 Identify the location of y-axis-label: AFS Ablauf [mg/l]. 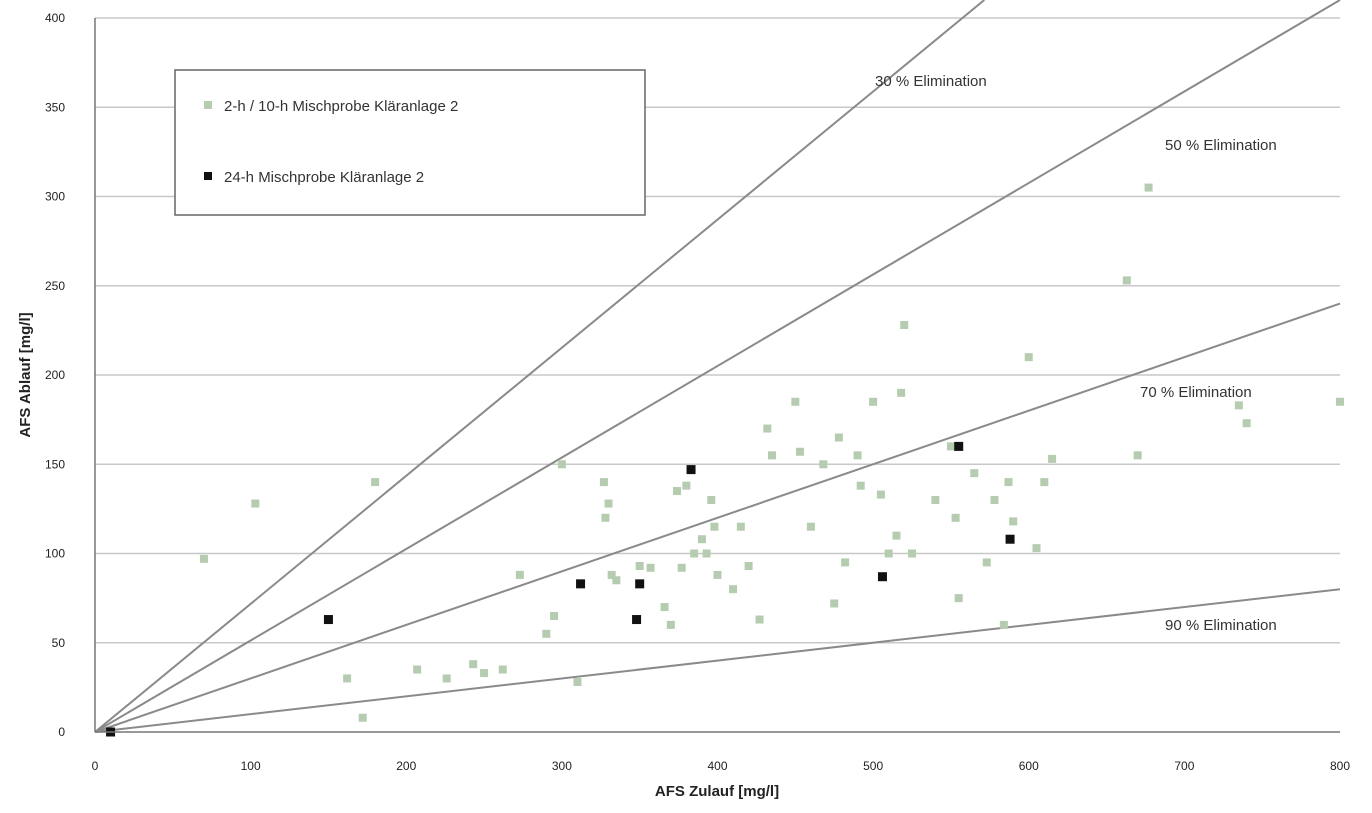
(25, 374).